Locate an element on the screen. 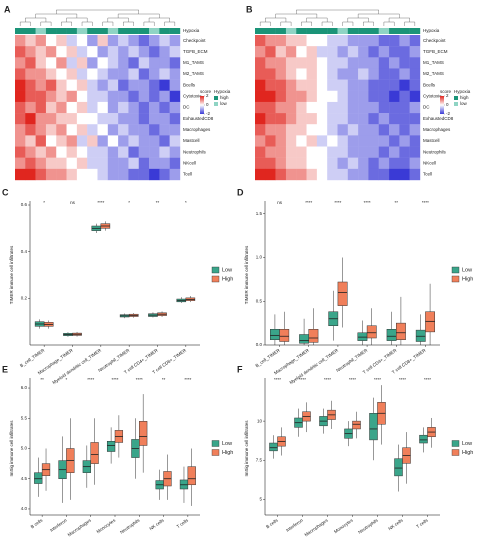  x-tick-label: Neutrophils is located at coordinates (130, 526).